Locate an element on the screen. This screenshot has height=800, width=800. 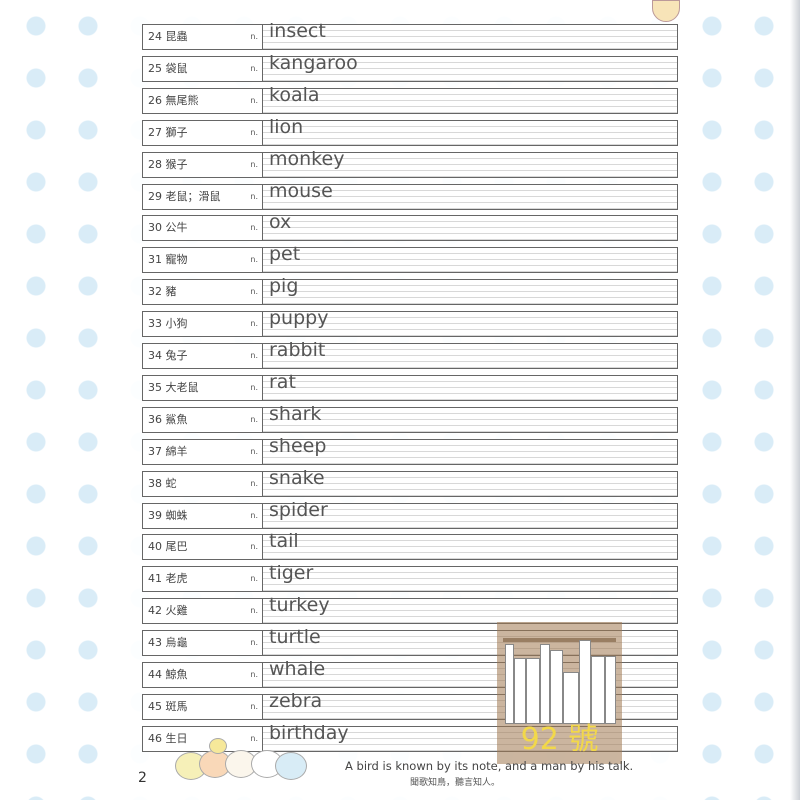
english-word: birthday is located at coordinates (309, 732).